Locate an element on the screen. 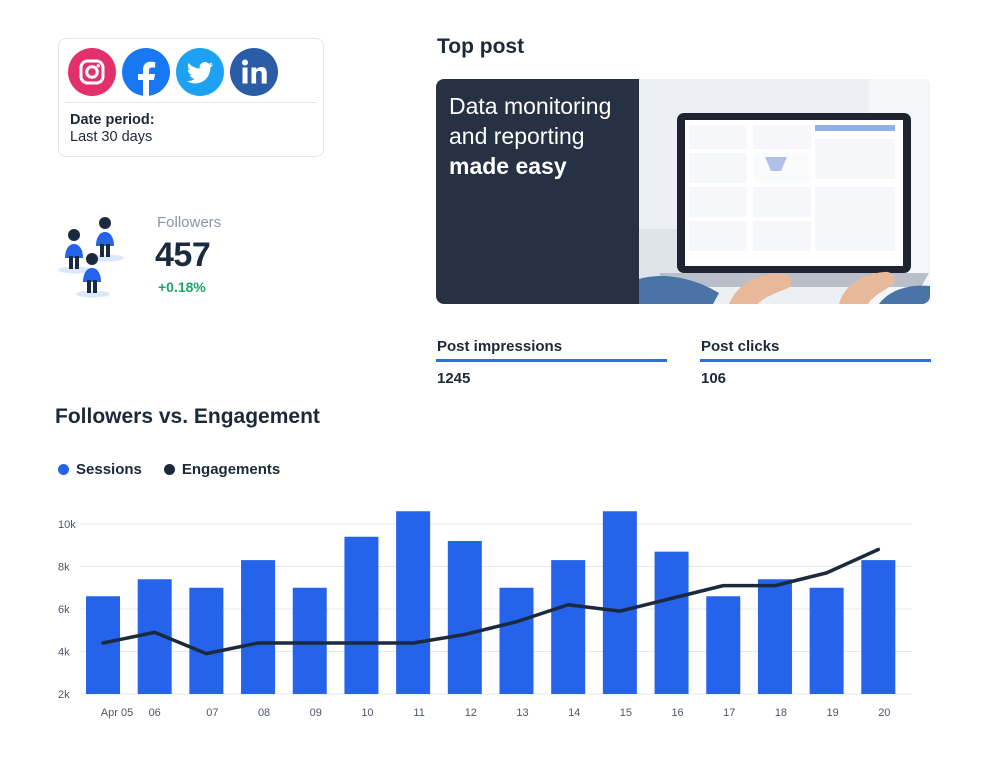 The height and width of the screenshot is (763, 992). banner-headline: Data monitoring and reporting made easy is located at coordinates (530, 136).